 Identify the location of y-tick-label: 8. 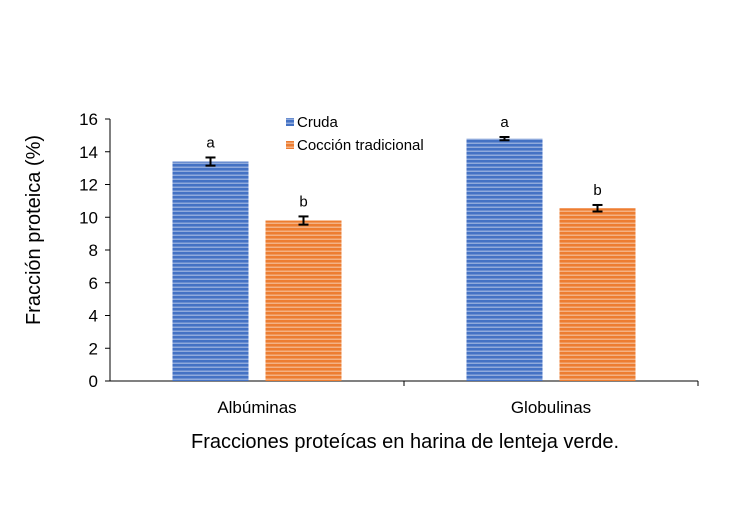
(93, 250).